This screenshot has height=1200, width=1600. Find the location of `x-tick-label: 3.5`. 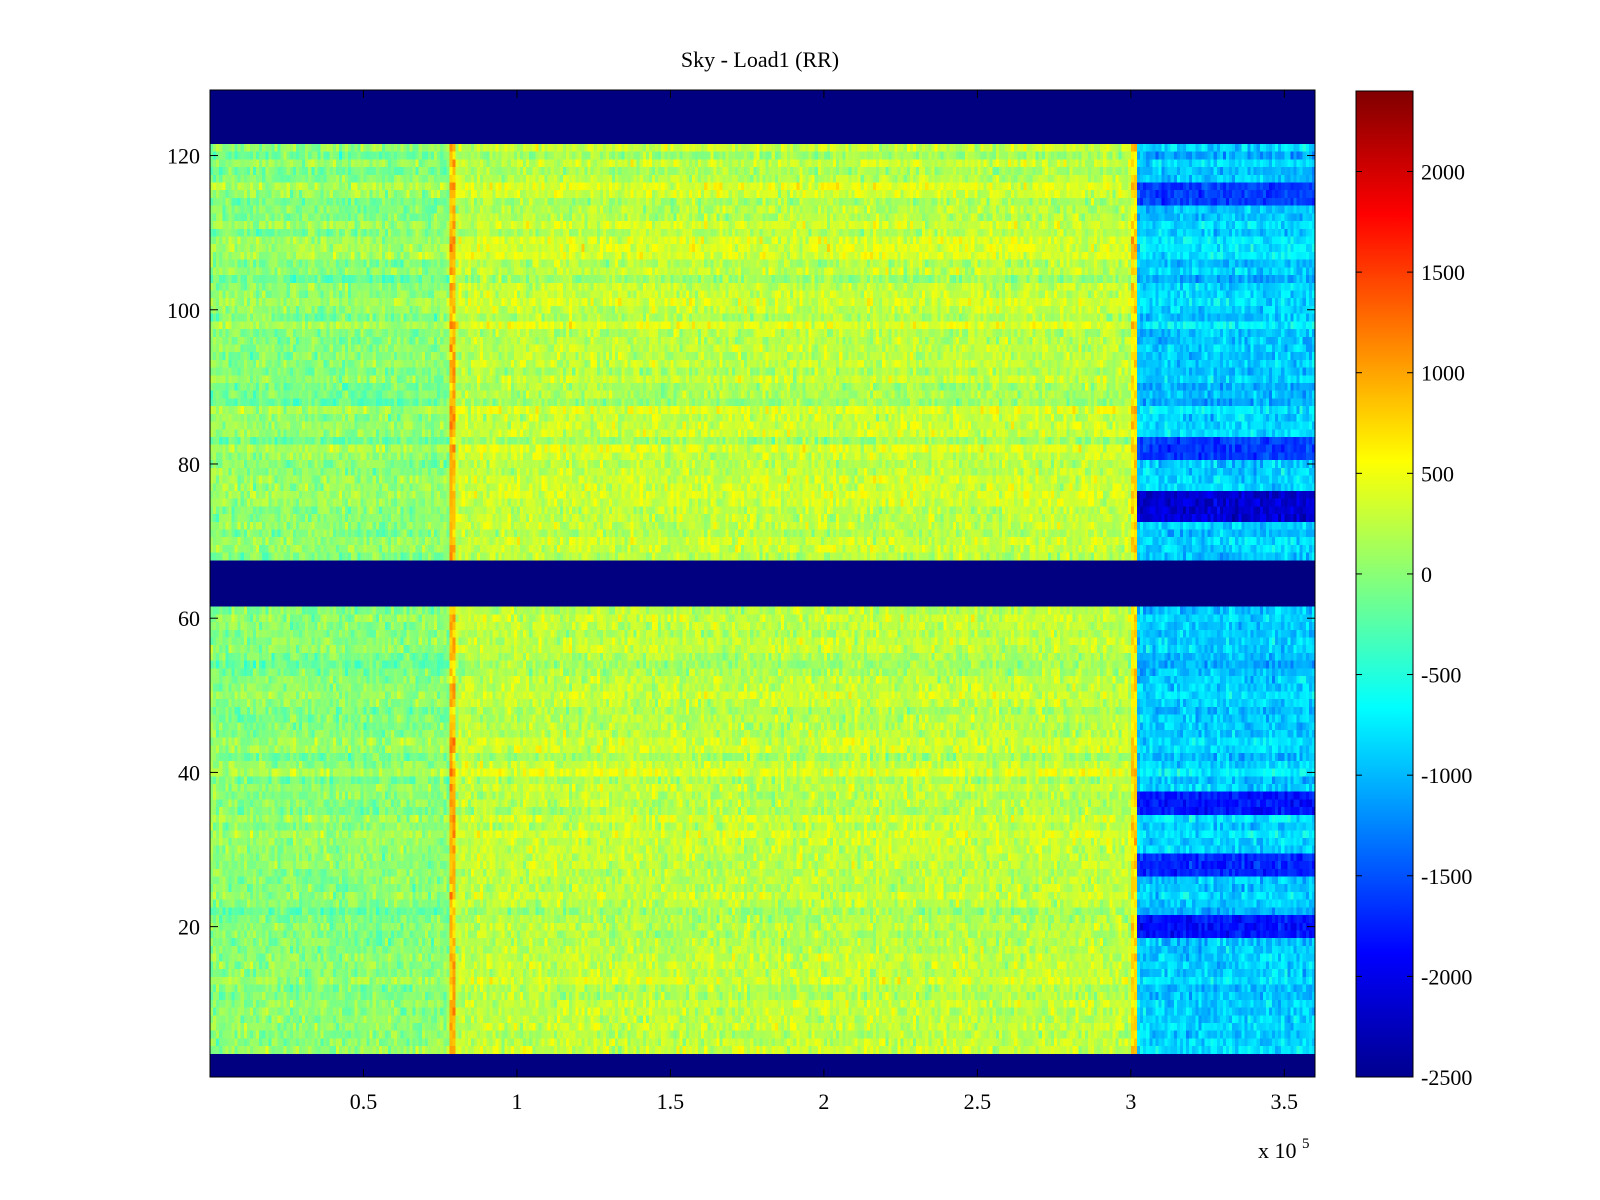

x-tick-label: 3.5 is located at coordinates (1285, 1101).